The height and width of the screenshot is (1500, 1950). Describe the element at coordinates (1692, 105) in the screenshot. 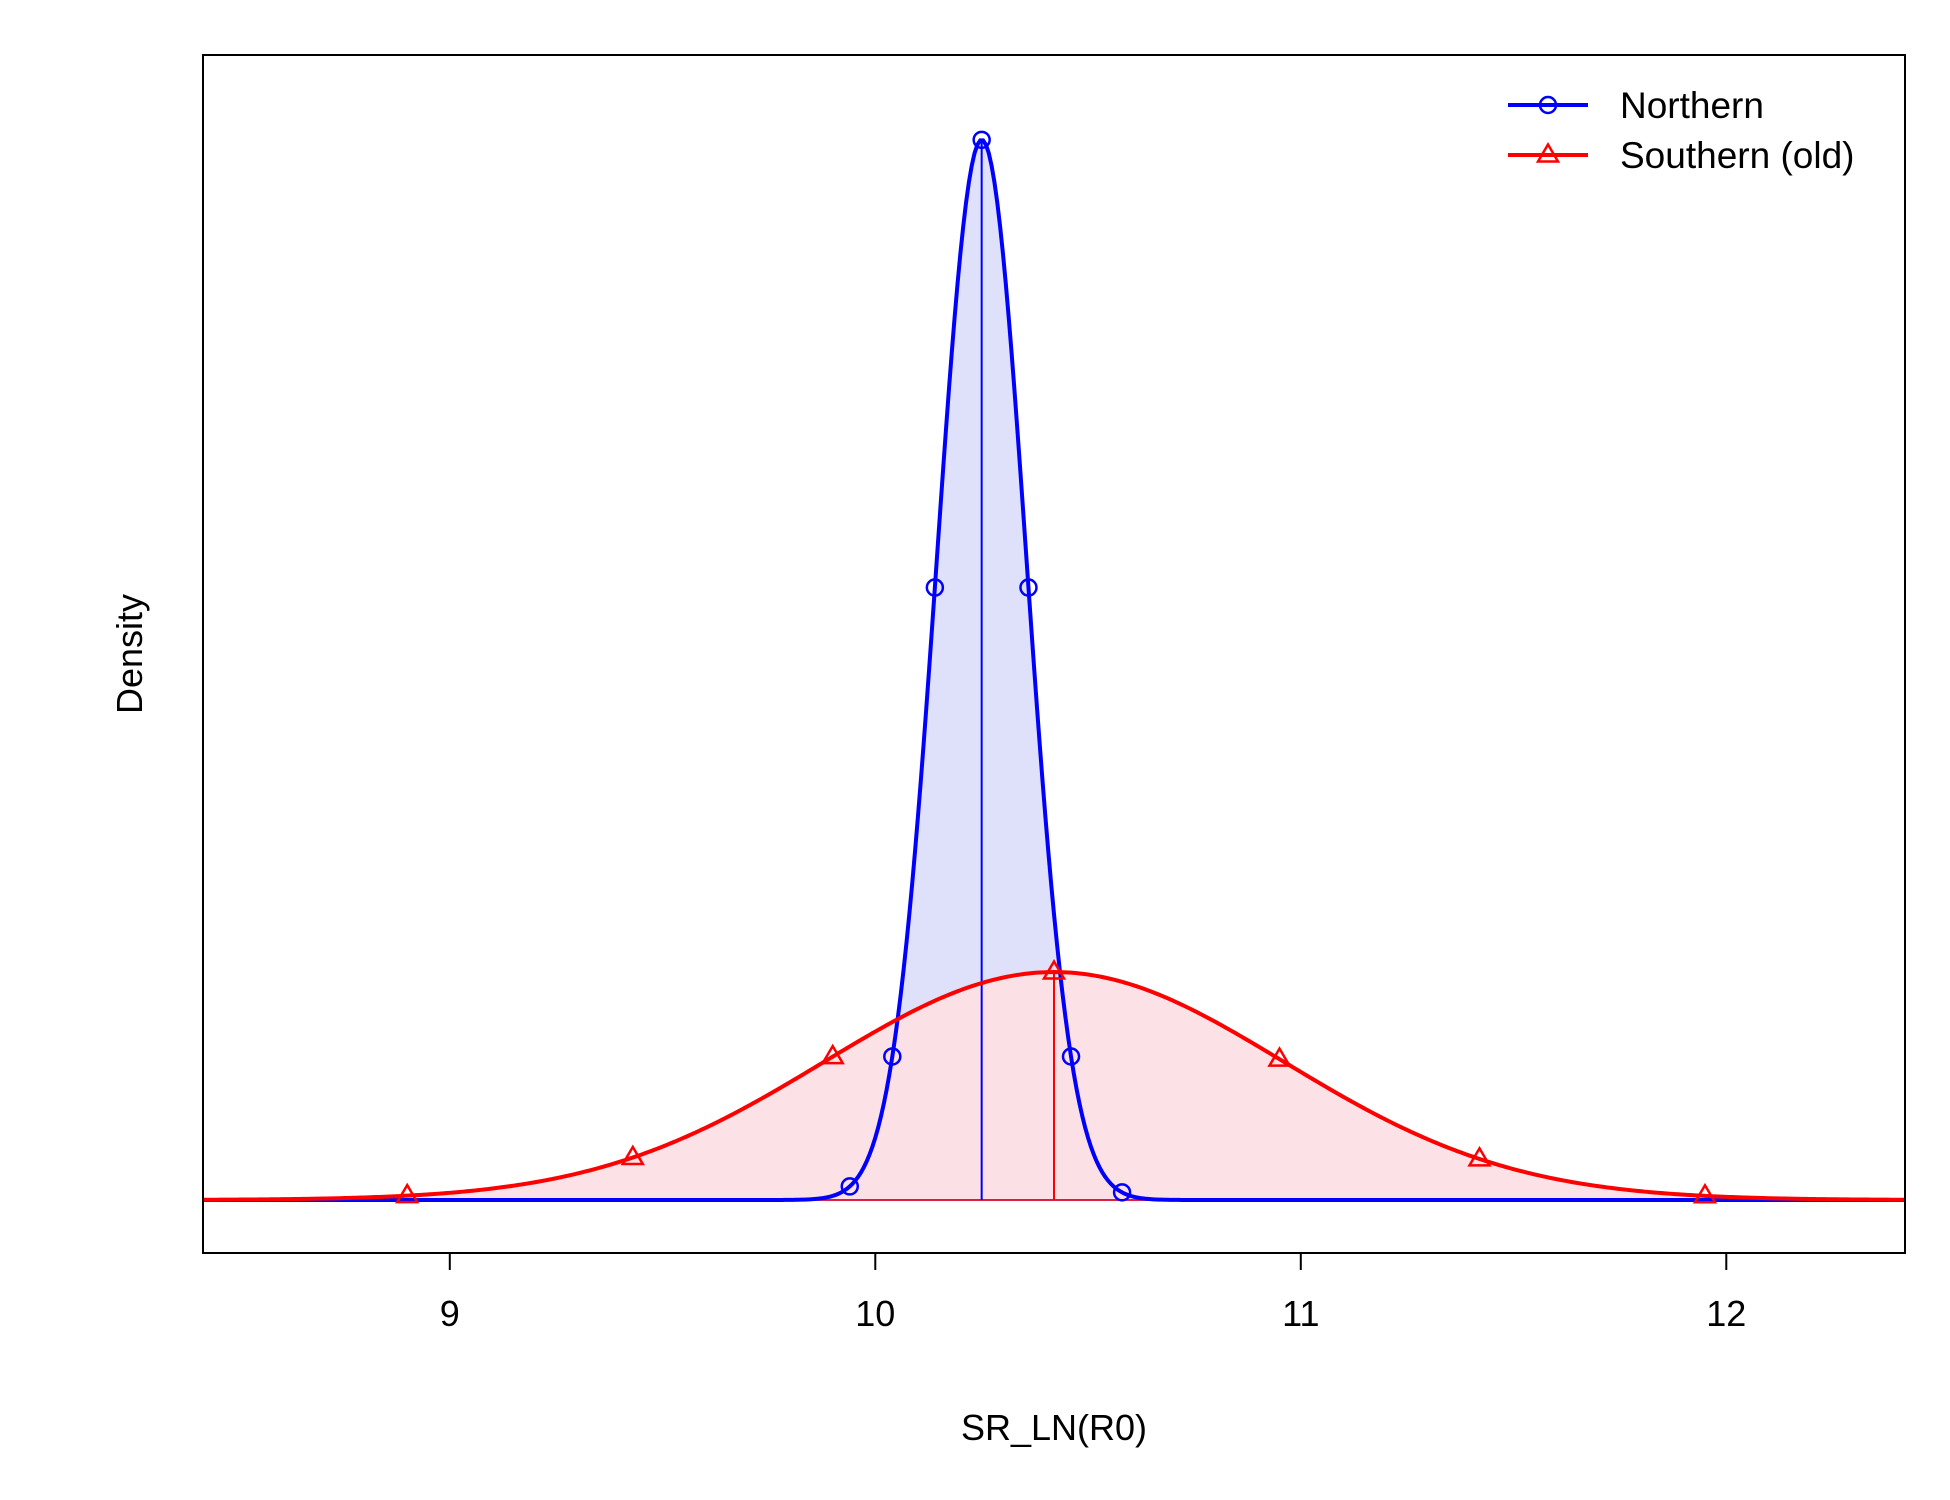

I see `legend-label: Northern` at that location.